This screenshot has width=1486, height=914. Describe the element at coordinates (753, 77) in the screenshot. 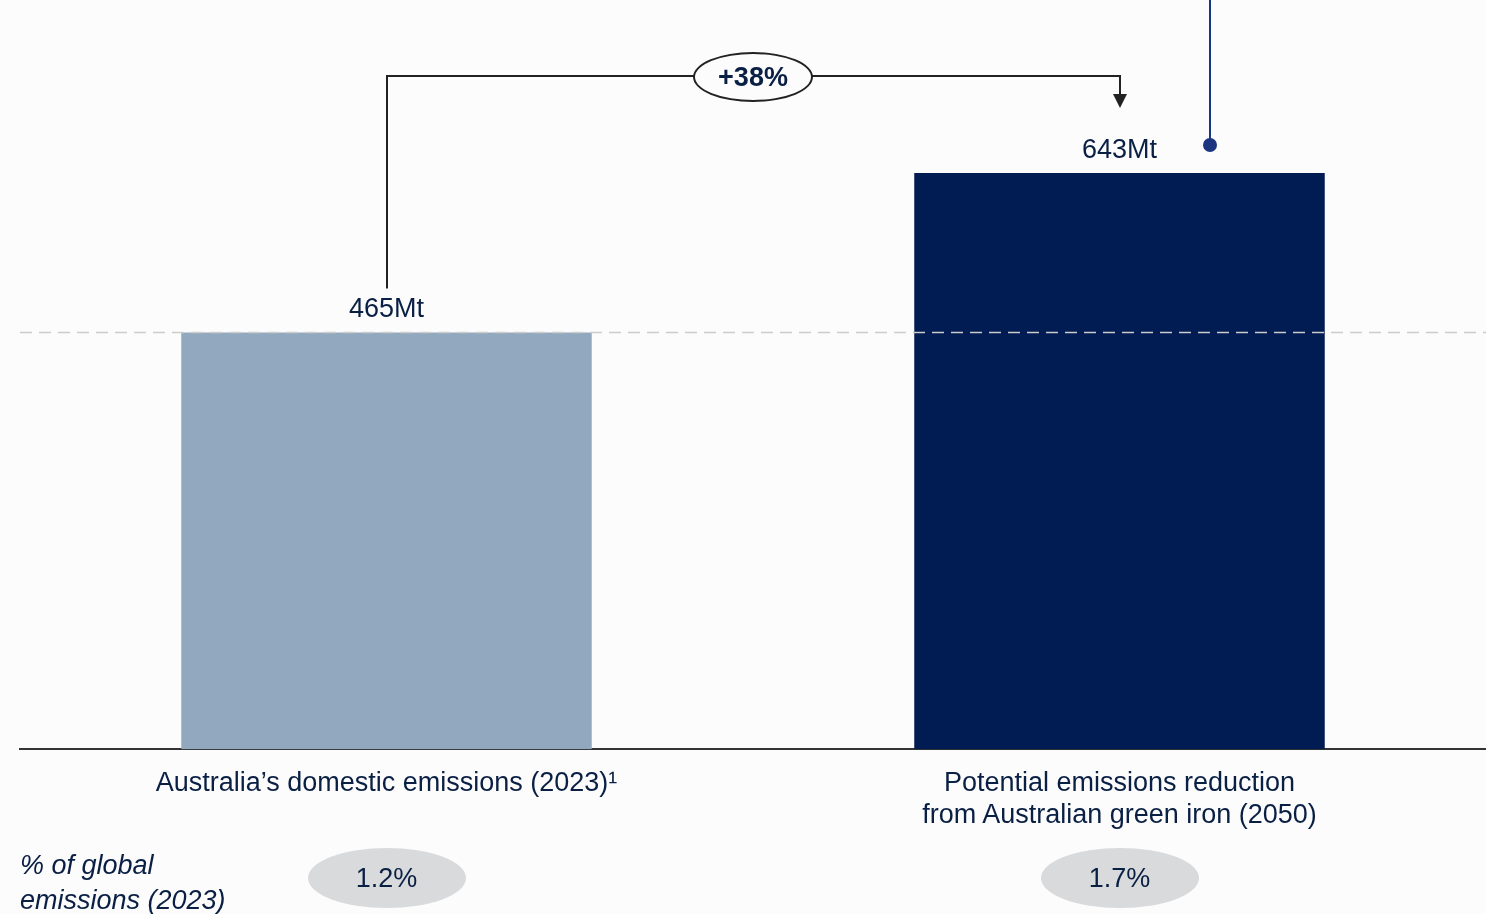

I see `text: +38%` at that location.